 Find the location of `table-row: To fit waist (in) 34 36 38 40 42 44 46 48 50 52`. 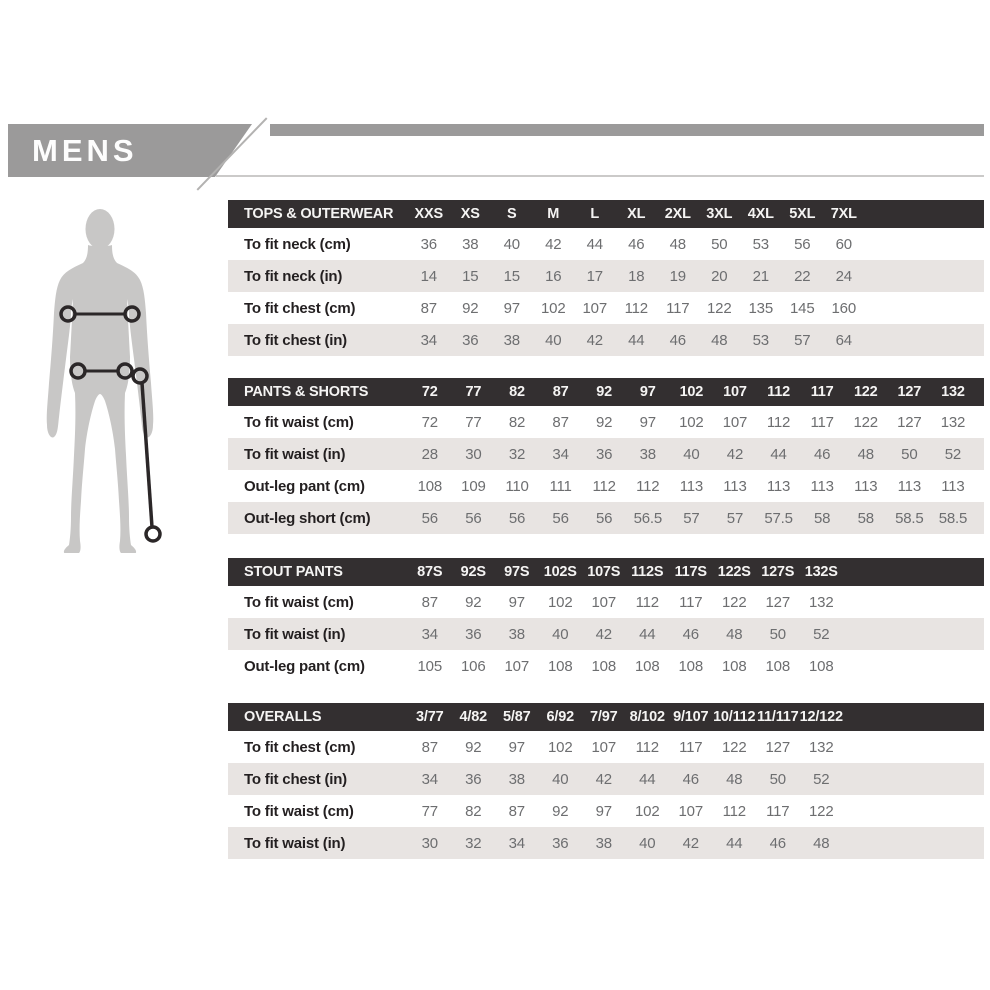

table-row: To fit waist (in) 34 36 38 40 42 44 46 48 50 52 is located at coordinates (606, 634).